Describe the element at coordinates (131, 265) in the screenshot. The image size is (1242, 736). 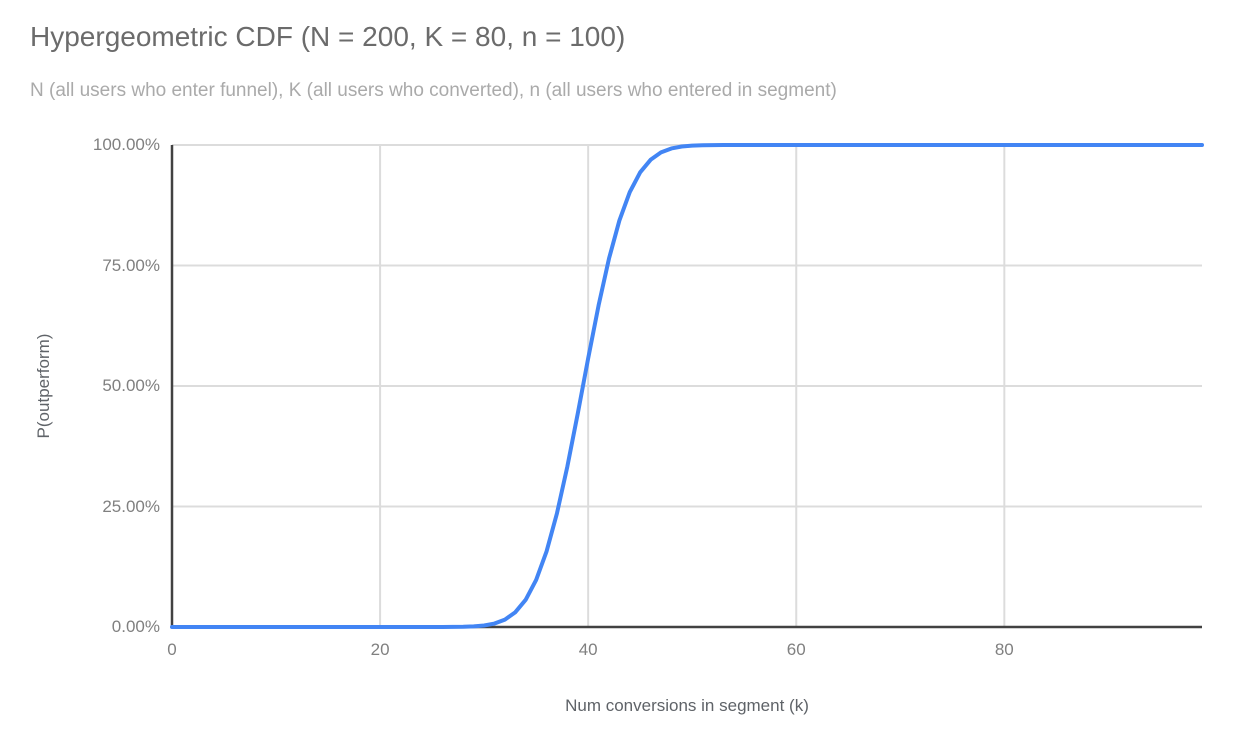
I see `y-tick-label: 75.00%` at that location.